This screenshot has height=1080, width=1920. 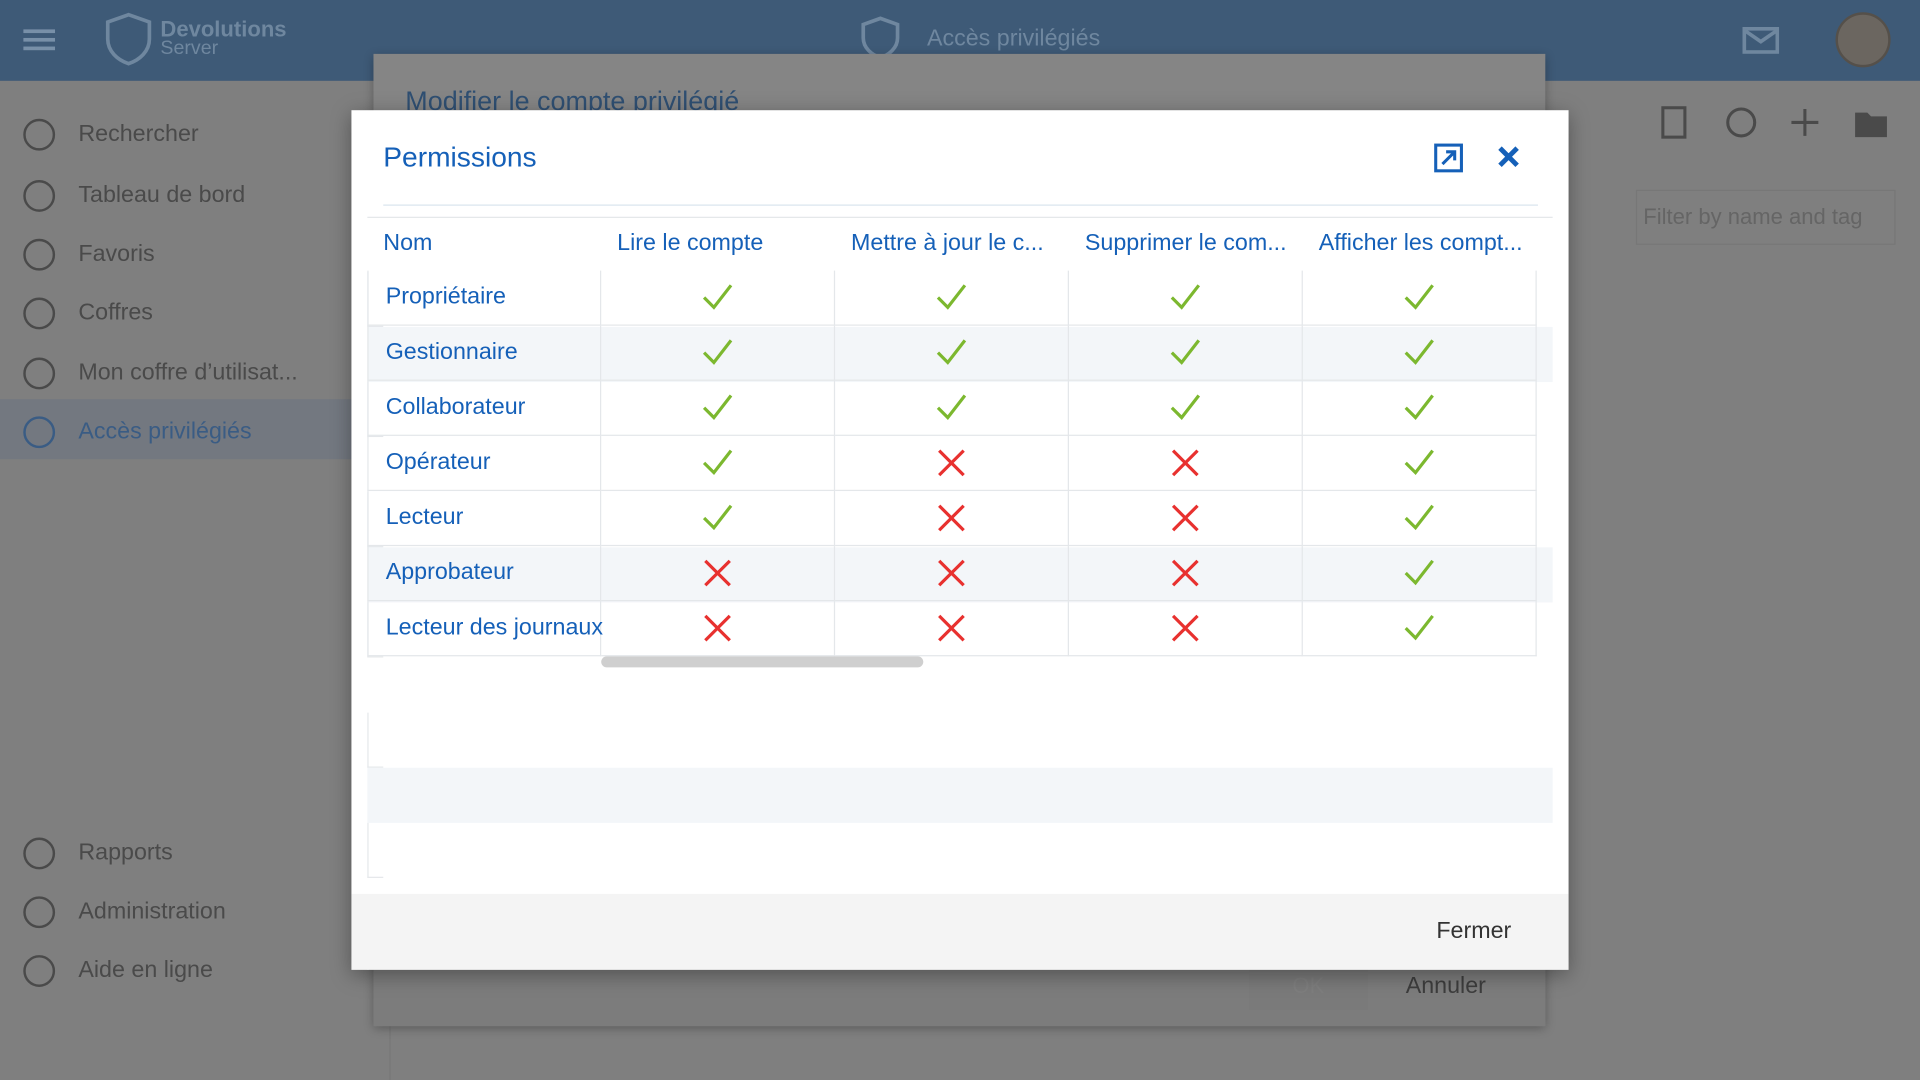 What do you see at coordinates (138, 134) in the screenshot?
I see `sidebar-item: Rechercher` at bounding box center [138, 134].